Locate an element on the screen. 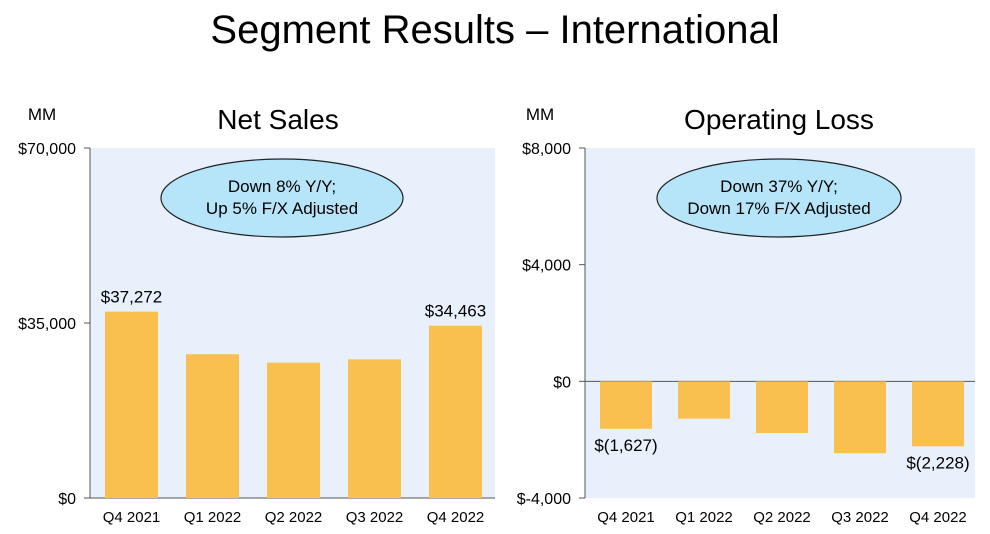 This screenshot has width=990, height=534. y-tick-label: $4,000 is located at coordinates (546, 266).